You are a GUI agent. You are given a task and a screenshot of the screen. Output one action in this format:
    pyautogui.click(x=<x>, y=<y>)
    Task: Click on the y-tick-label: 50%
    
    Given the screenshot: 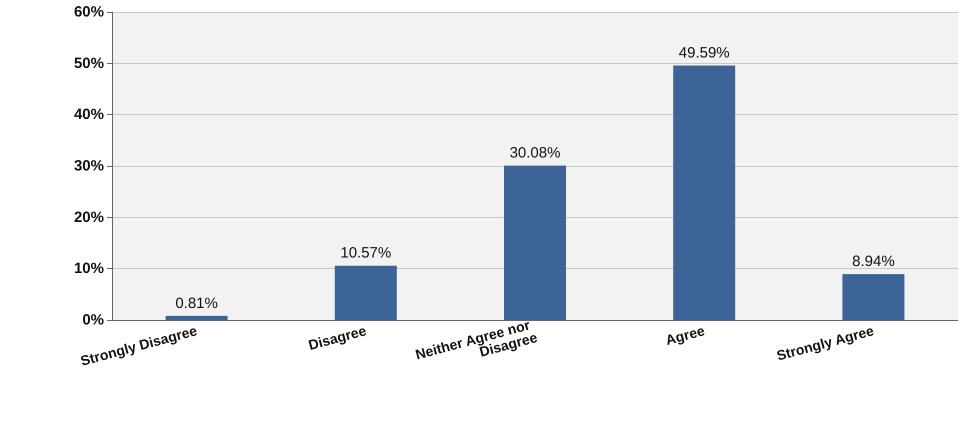 What is the action you would take?
    pyautogui.click(x=89, y=63)
    